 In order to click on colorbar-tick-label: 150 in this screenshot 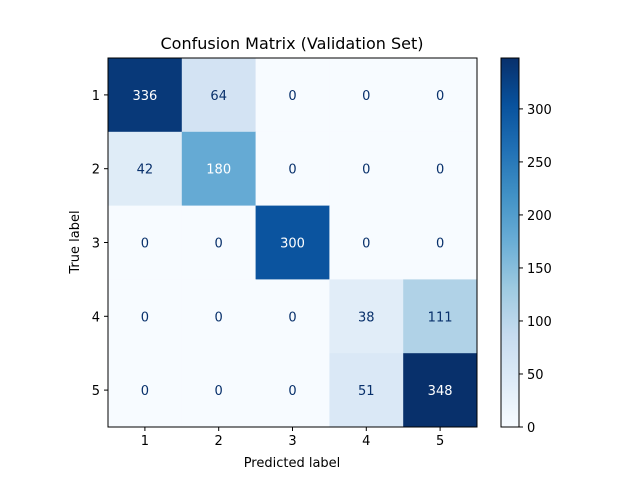, I will do `click(539, 269)`.